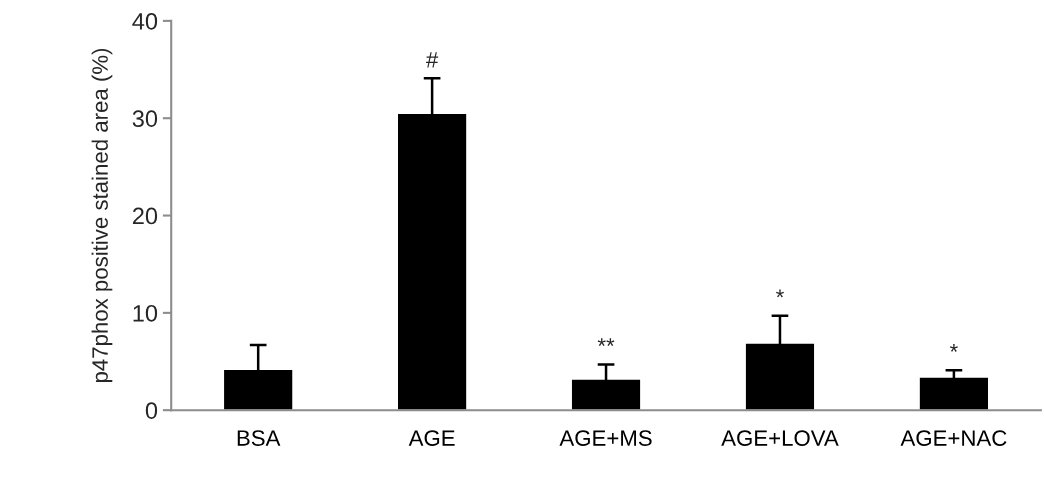 This screenshot has height=486, width=1044. What do you see at coordinates (145, 119) in the screenshot?
I see `y-tick-label: 30` at bounding box center [145, 119].